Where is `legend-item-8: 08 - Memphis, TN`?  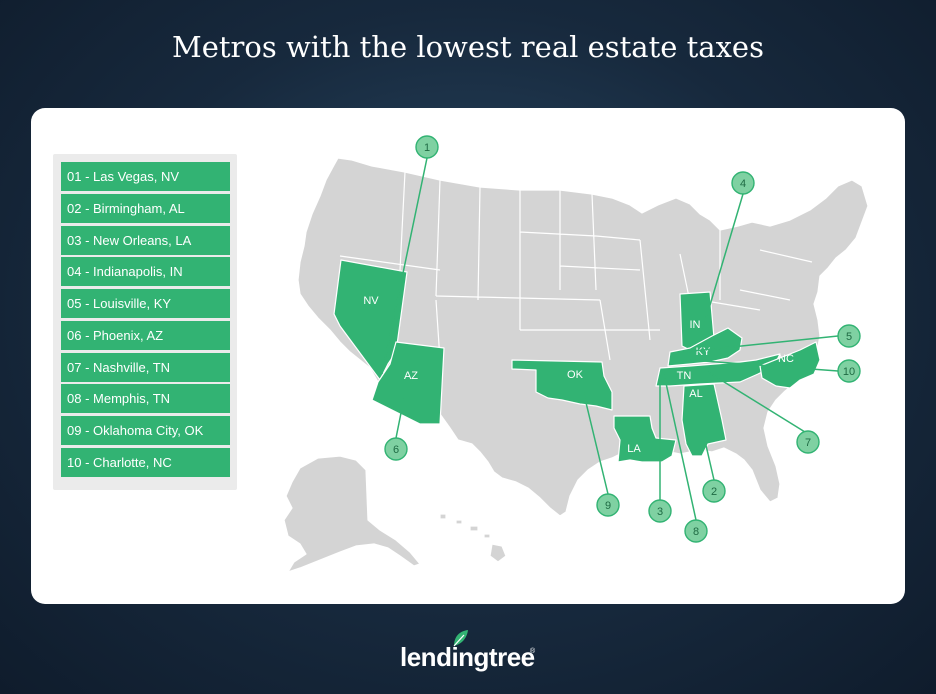
legend-item-8: 08 - Memphis, TN is located at coordinates (145, 398).